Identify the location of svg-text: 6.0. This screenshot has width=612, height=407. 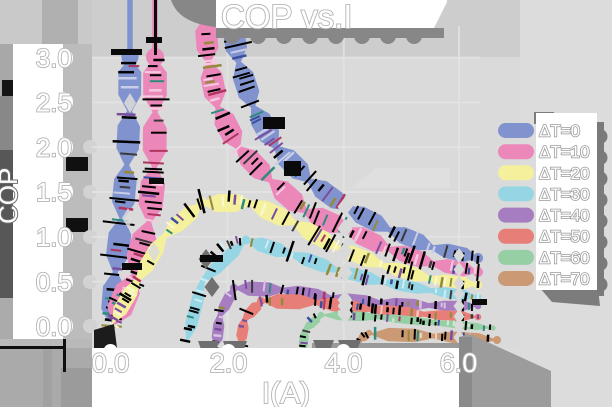
(459, 363).